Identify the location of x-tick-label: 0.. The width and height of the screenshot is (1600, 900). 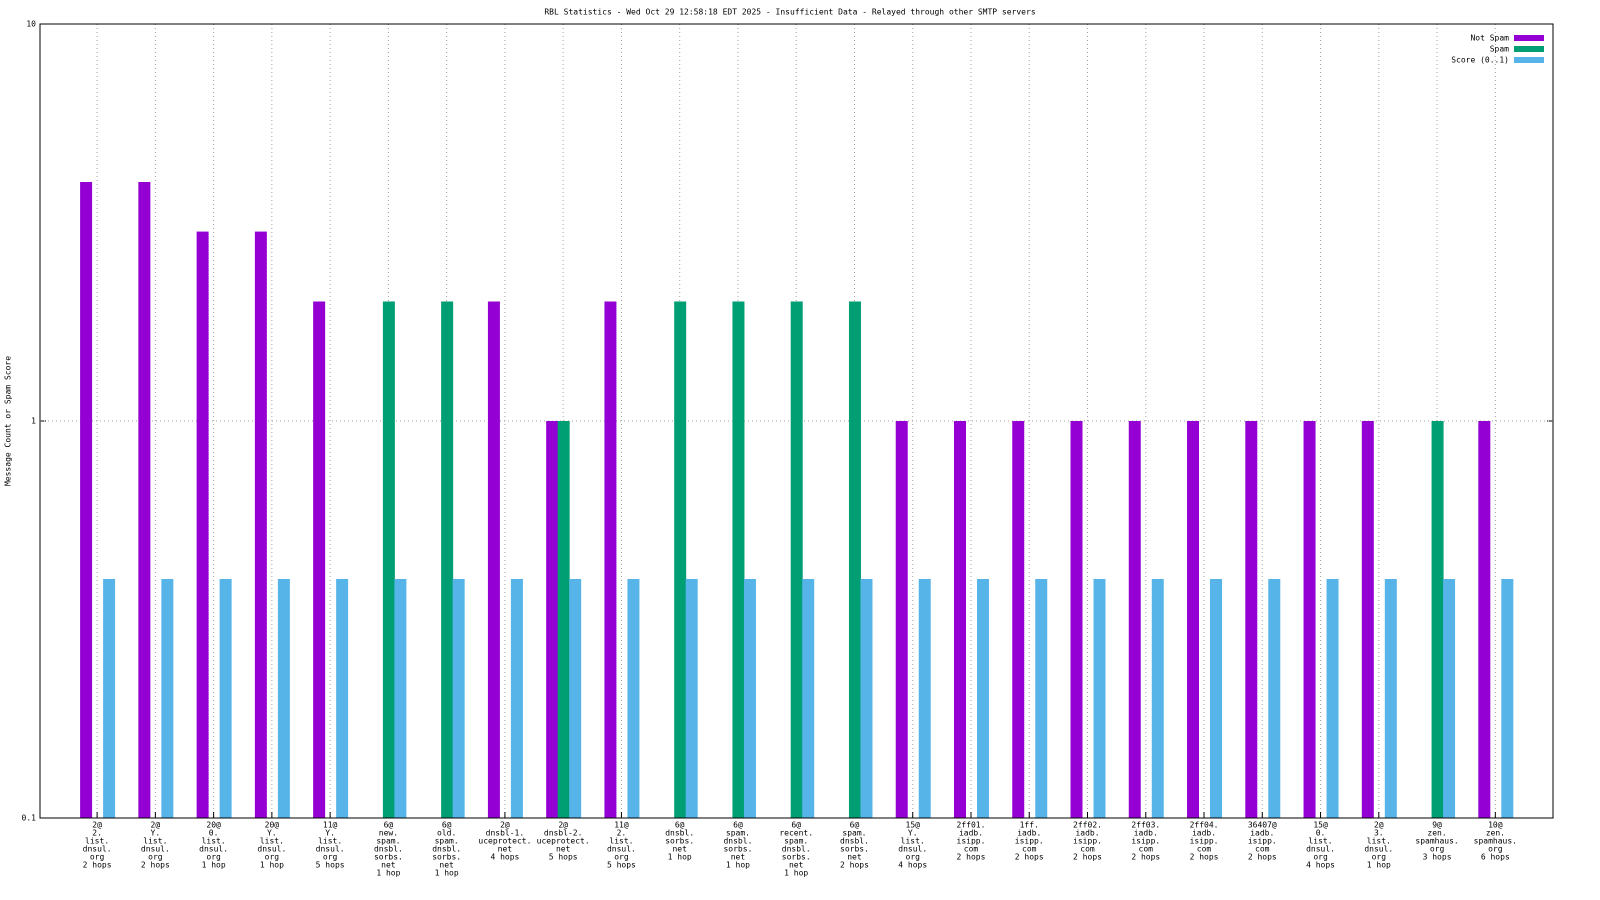
(214, 833).